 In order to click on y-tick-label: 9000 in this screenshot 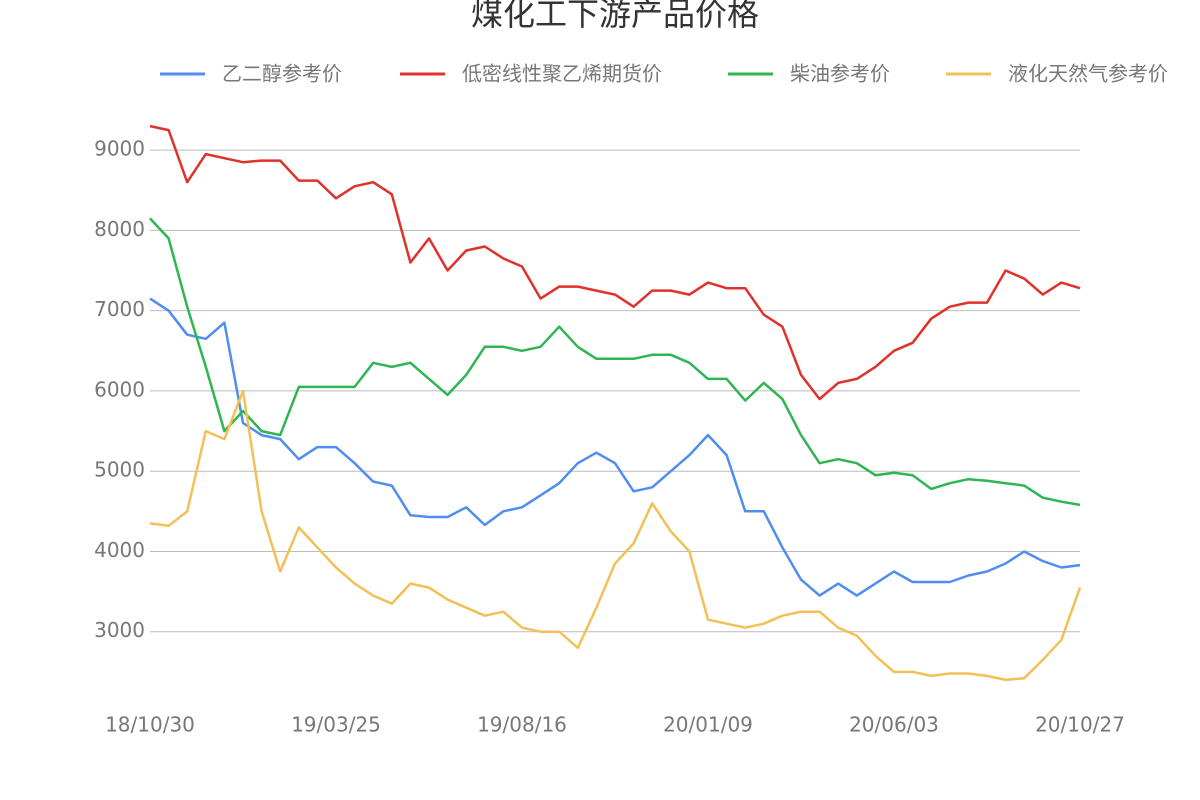, I will do `click(119, 149)`.